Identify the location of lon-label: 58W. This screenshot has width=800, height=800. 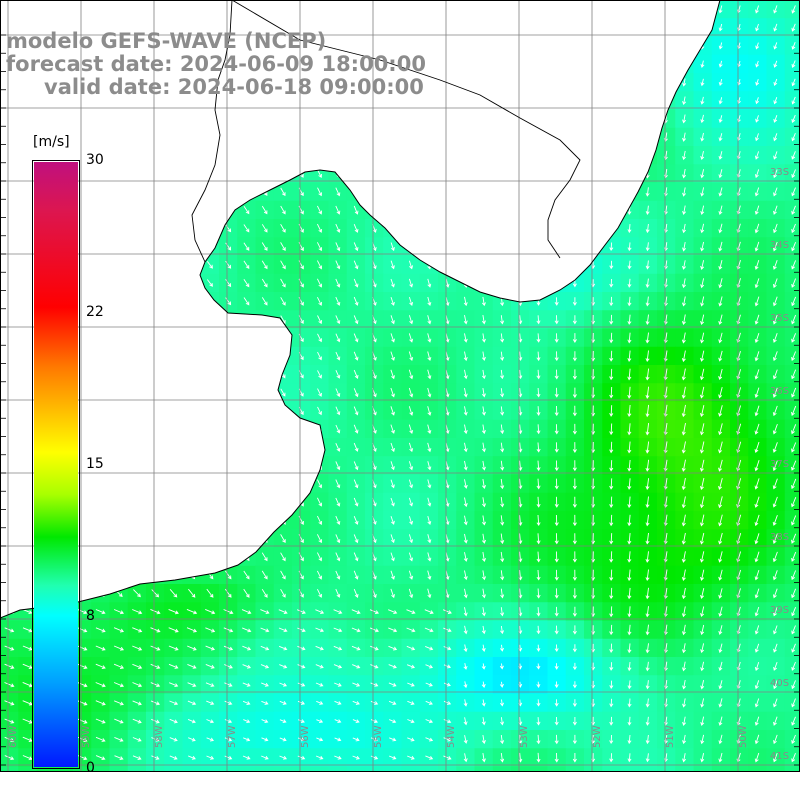
(159, 736).